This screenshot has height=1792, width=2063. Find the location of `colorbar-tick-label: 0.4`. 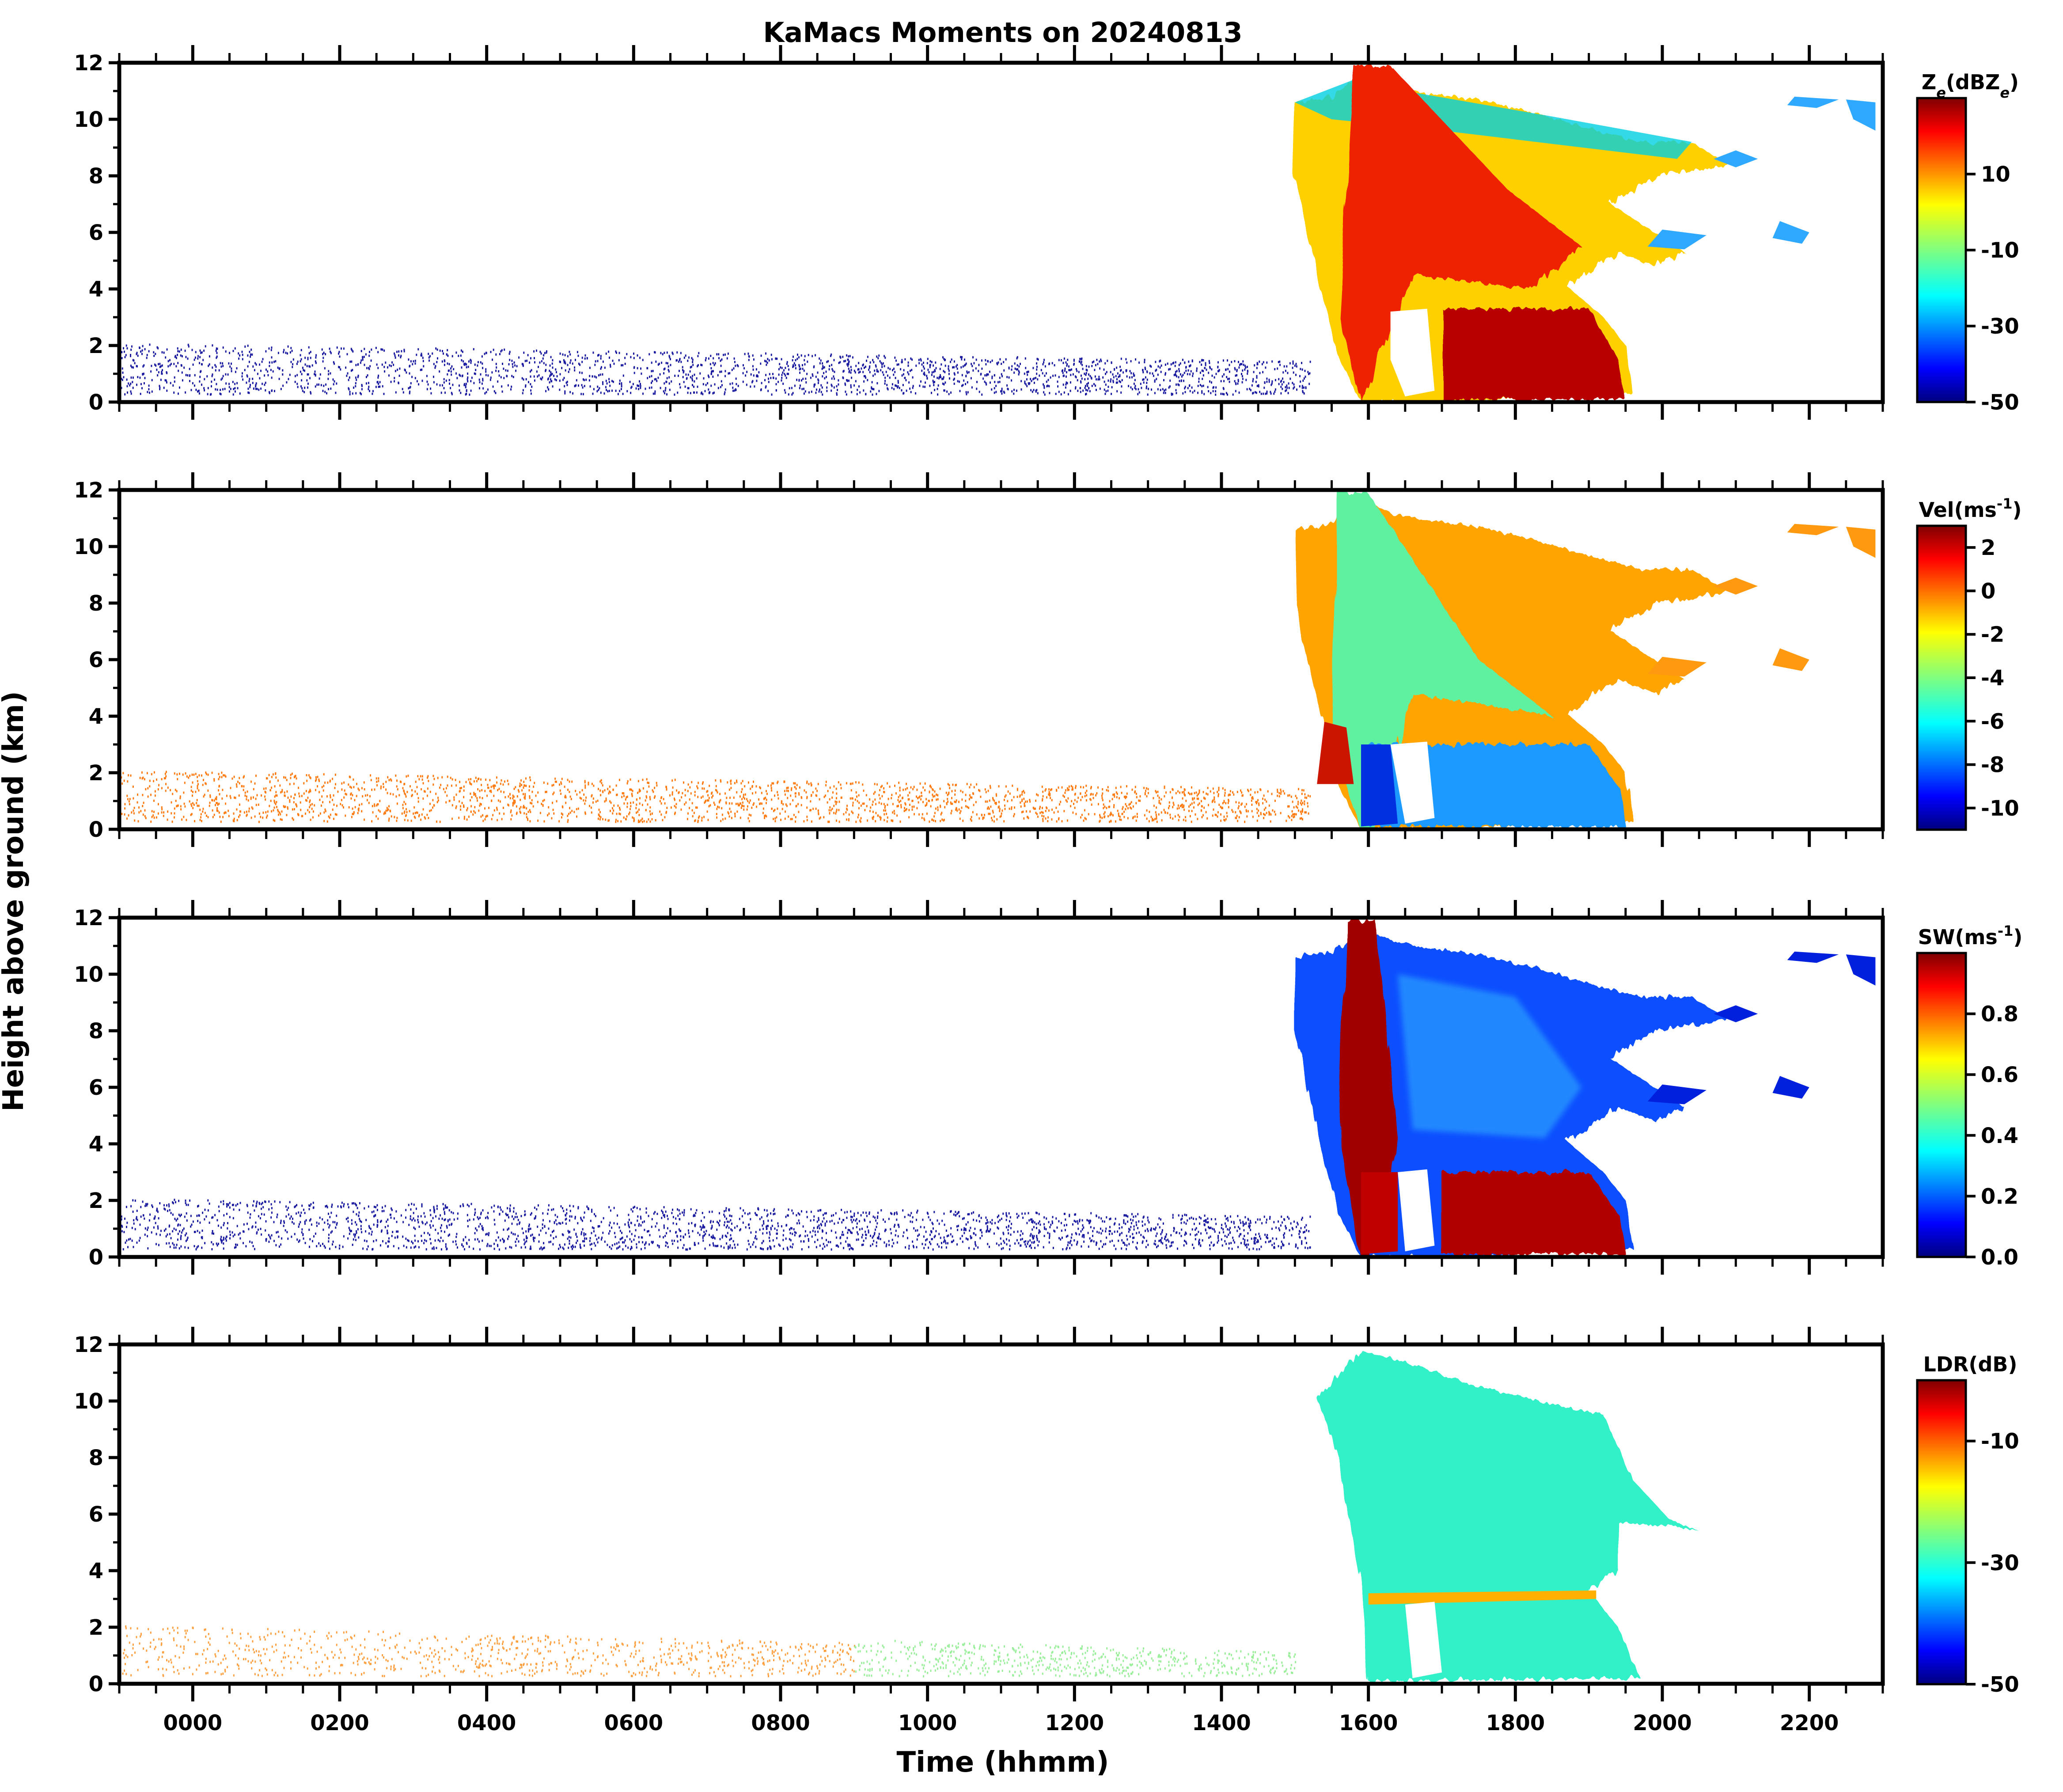

colorbar-tick-label: 0.4 is located at coordinates (1999, 1136).